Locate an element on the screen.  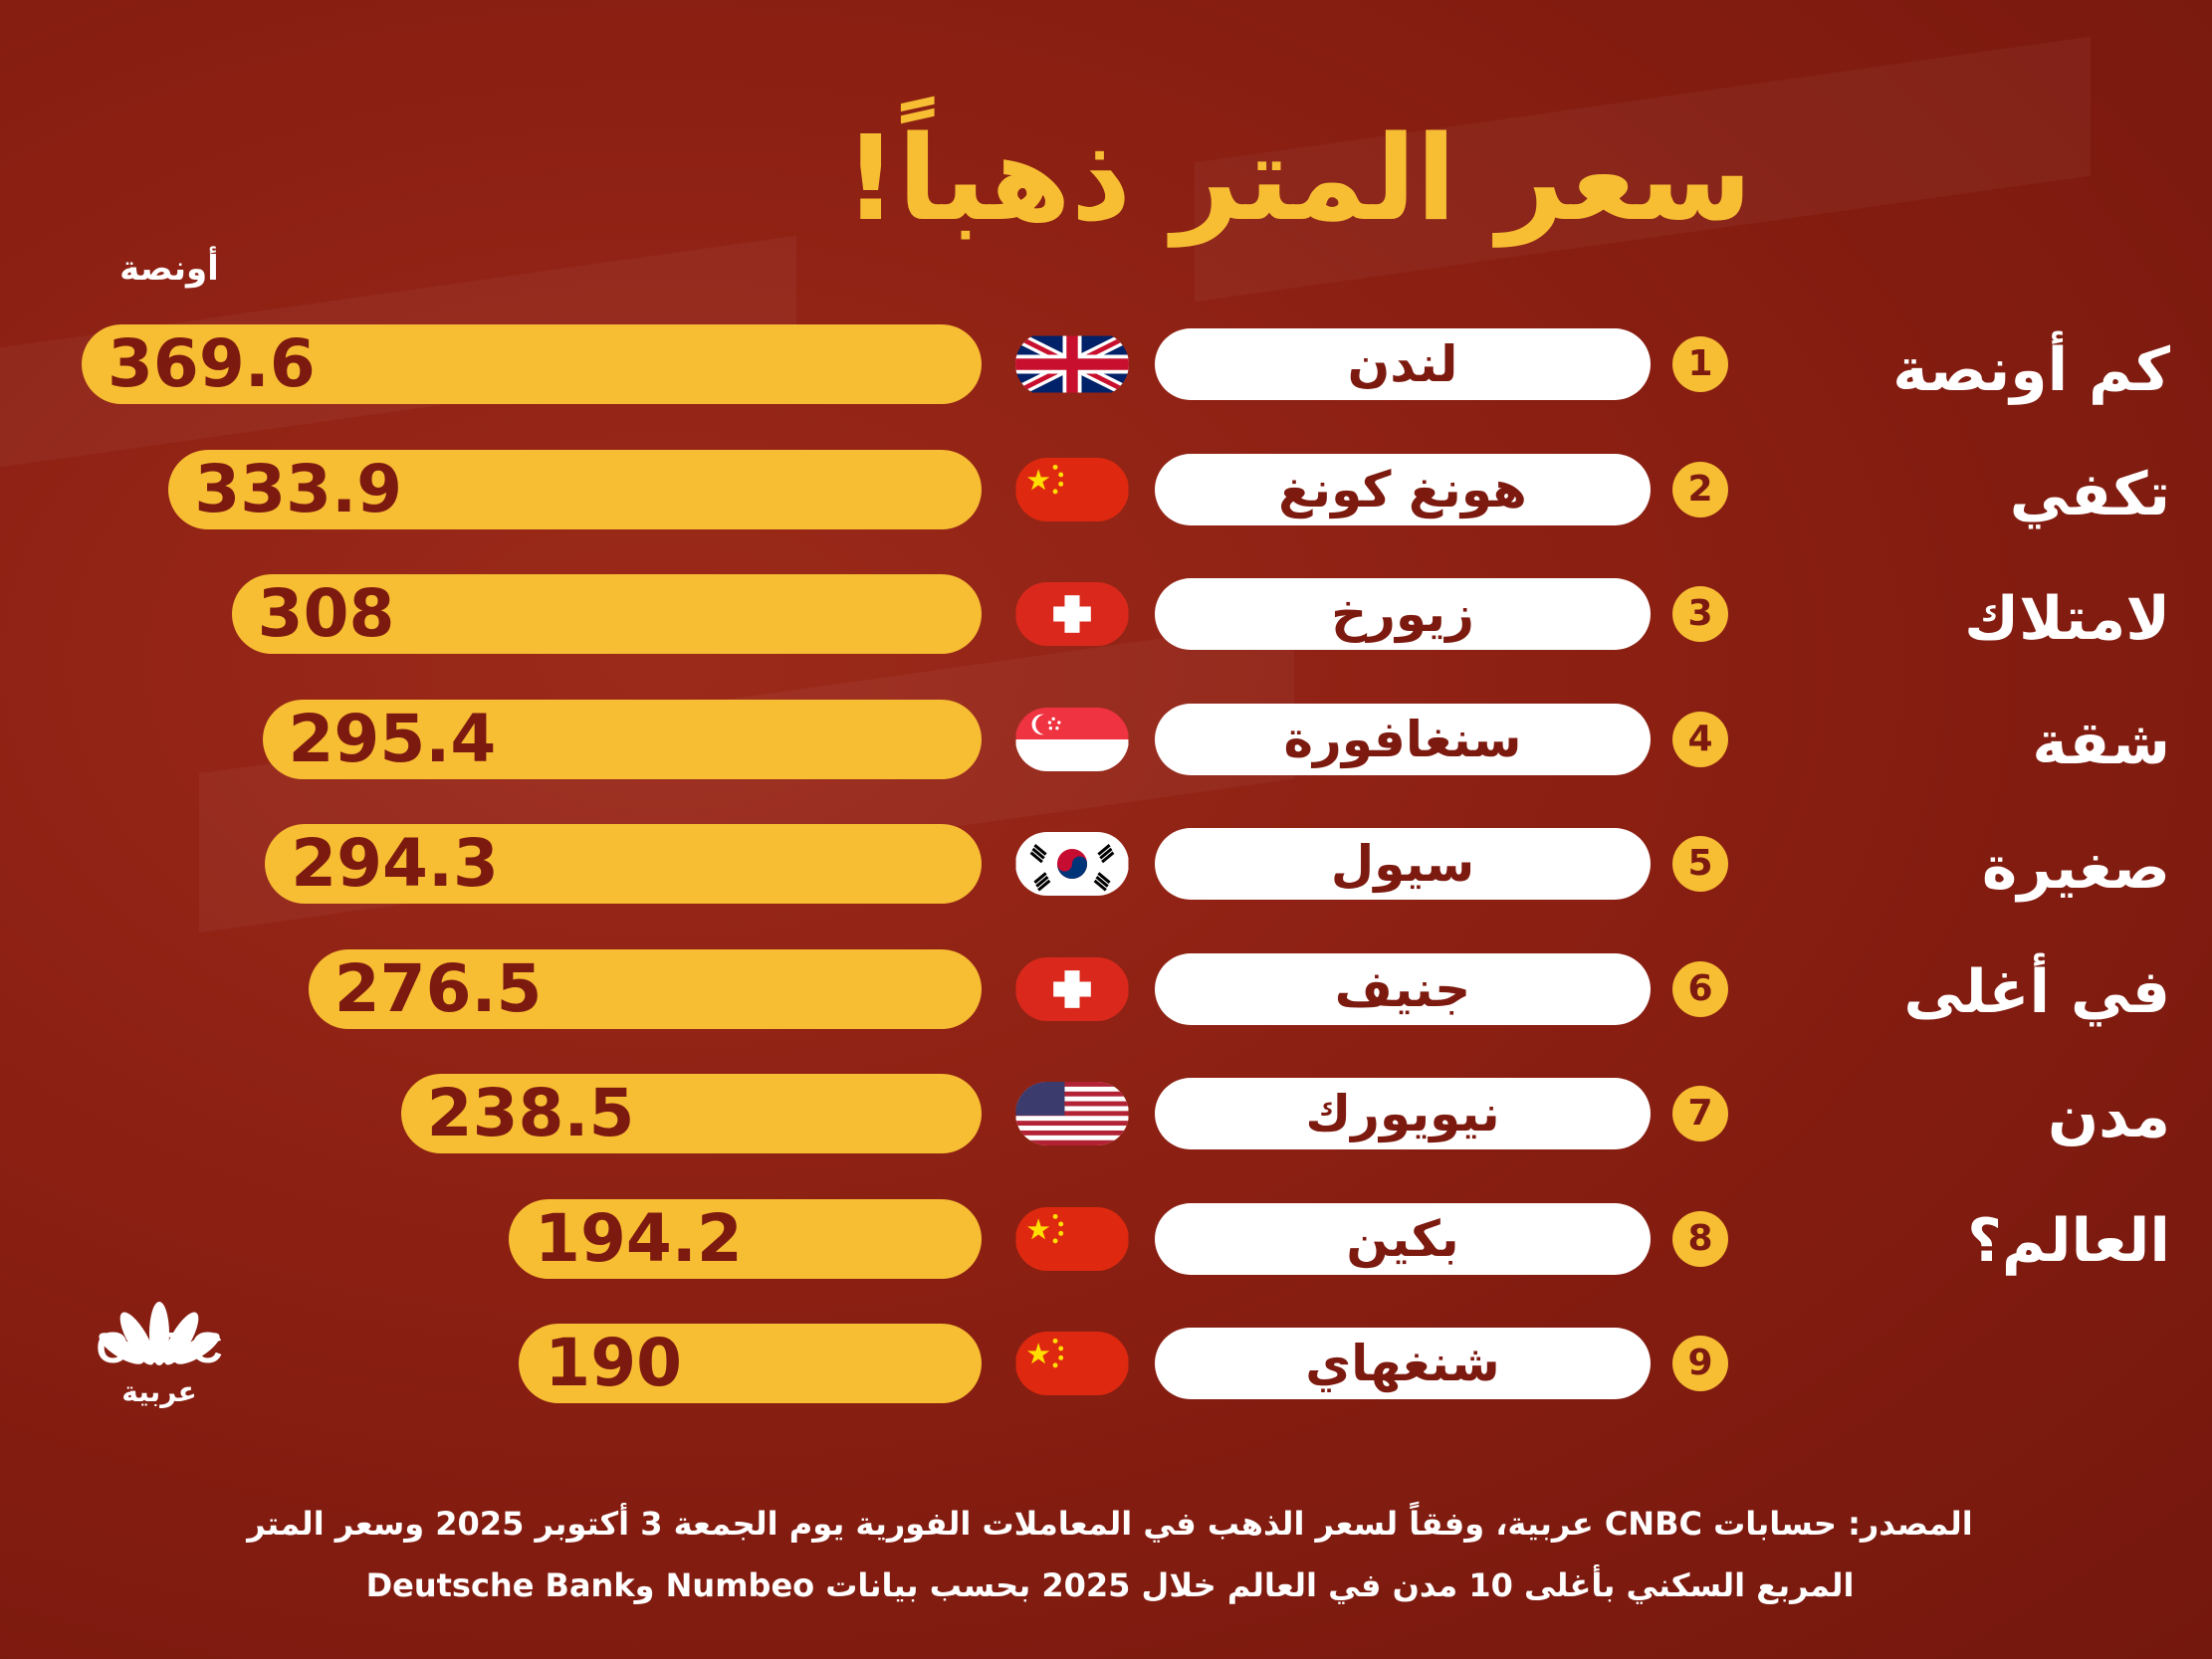
chart-row: 238.5 نيويورك 7 is located at coordinates (1106, 1113).